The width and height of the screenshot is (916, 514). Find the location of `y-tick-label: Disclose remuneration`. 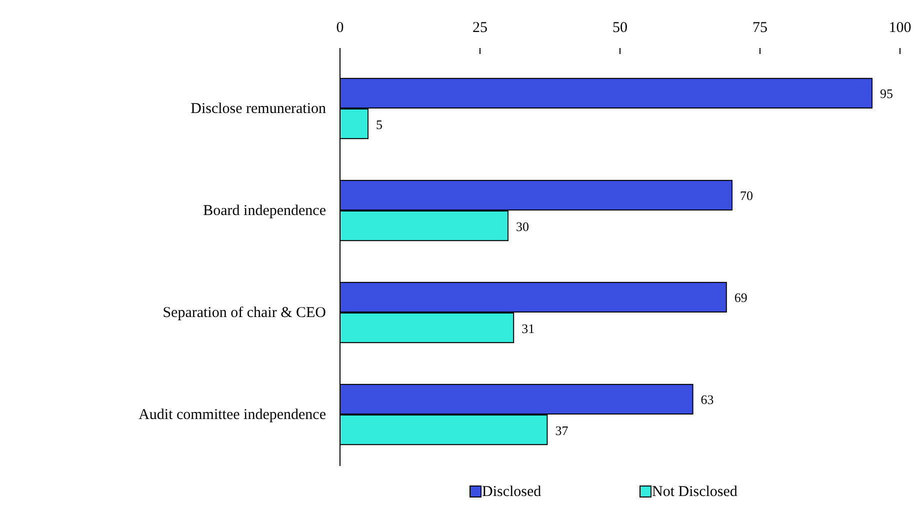

y-tick-label: Disclose remuneration is located at coordinates (258, 109).